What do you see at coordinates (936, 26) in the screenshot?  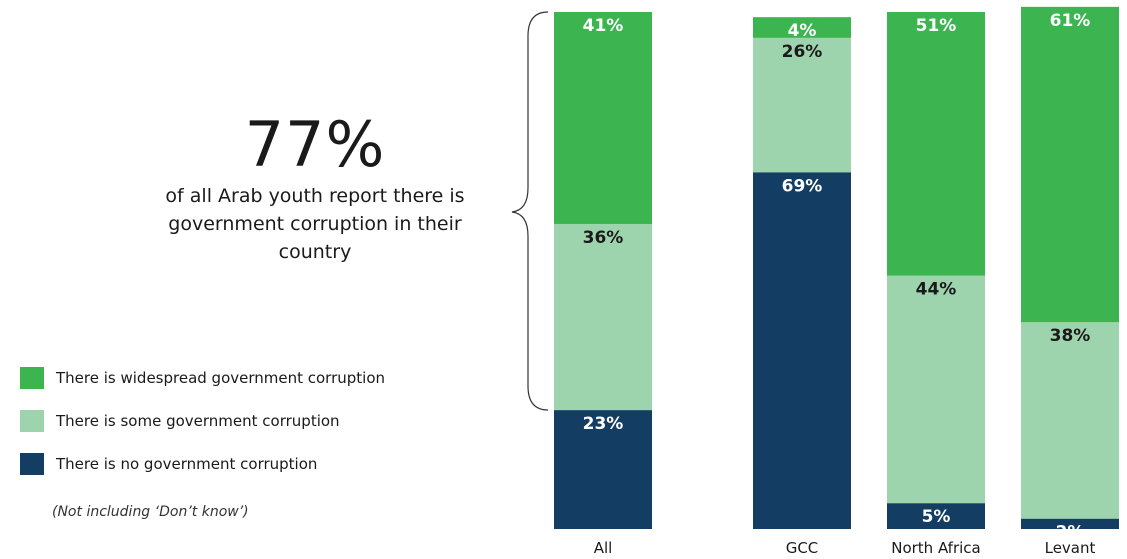 I see `data-label-north-africa-there-is-widespread-government-corruption: 51%` at bounding box center [936, 26].